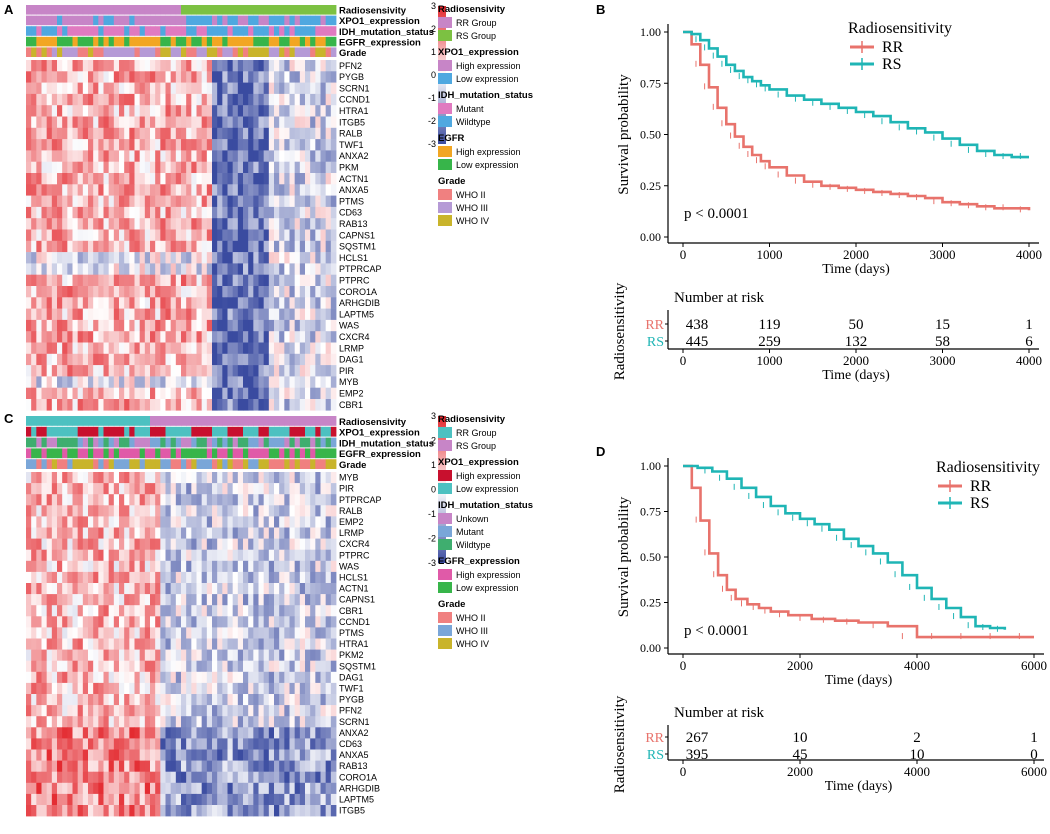 This screenshot has height=834, width=1050. Describe the element at coordinates (445, 164) in the screenshot. I see `legend-swatch` at that location.